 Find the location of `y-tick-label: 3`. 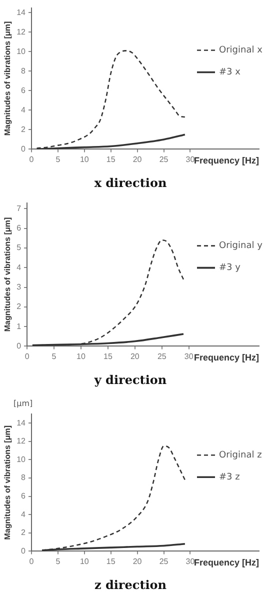

y-tick-label: 3 is located at coordinates (19, 287).